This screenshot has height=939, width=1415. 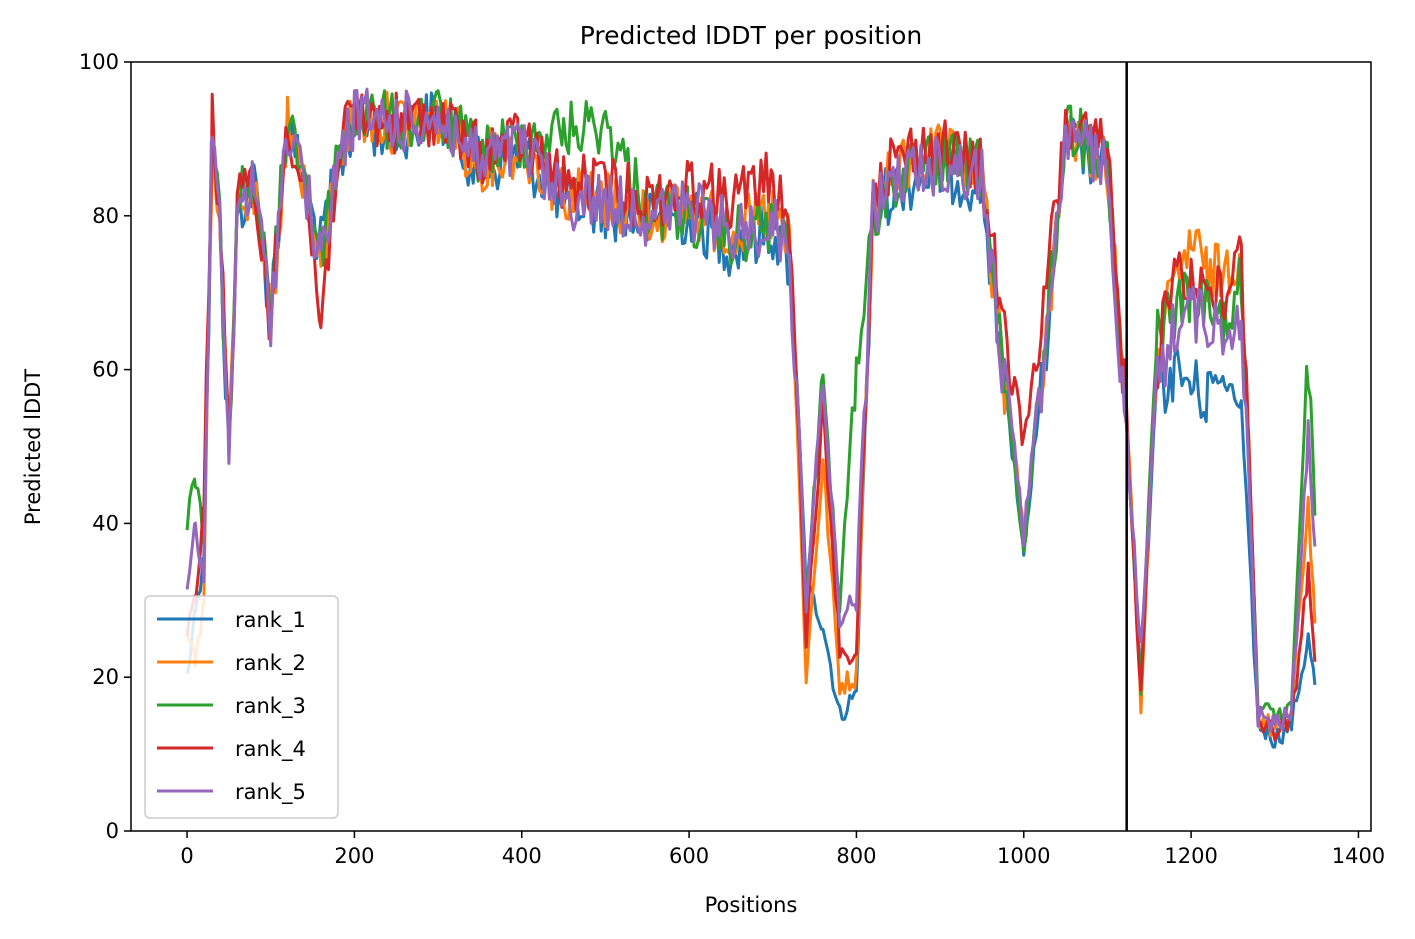 What do you see at coordinates (270, 749) in the screenshot?
I see `legend-label-rank-4: rank_4` at bounding box center [270, 749].